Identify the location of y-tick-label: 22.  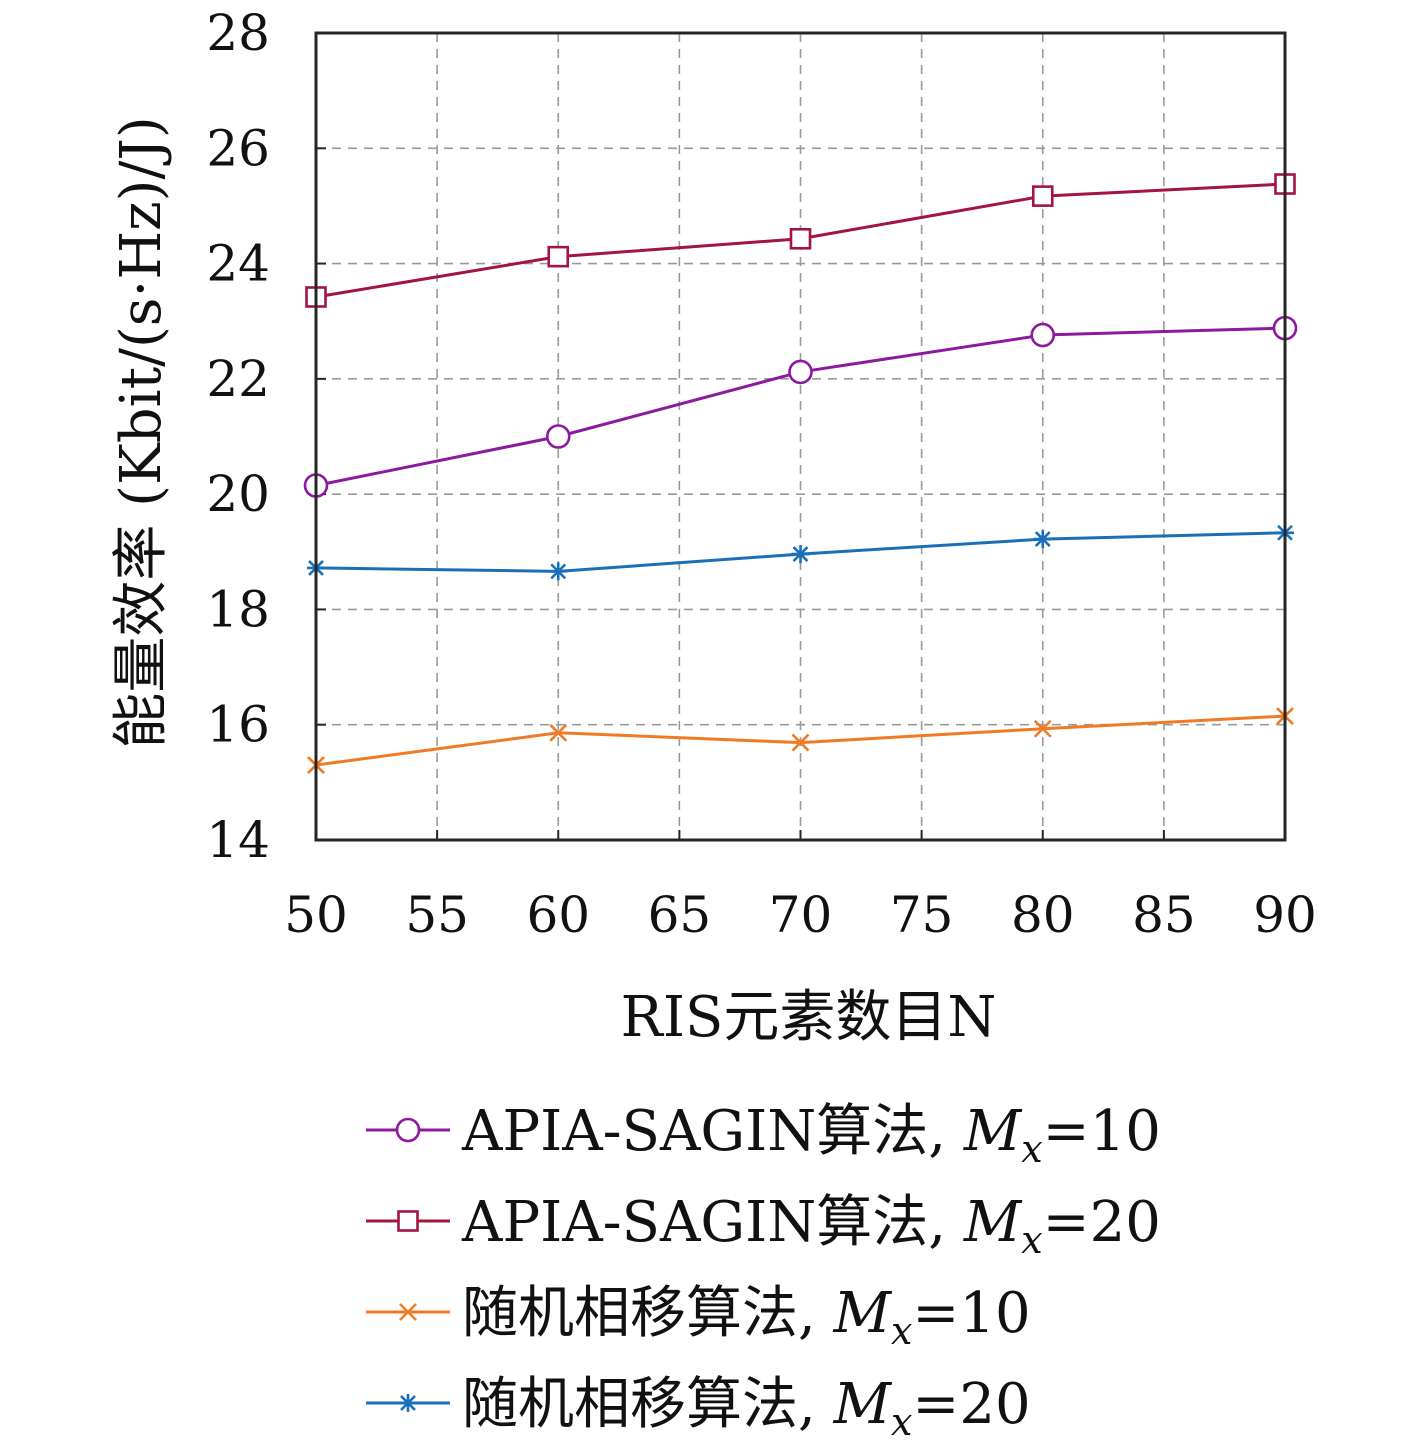
(238, 379).